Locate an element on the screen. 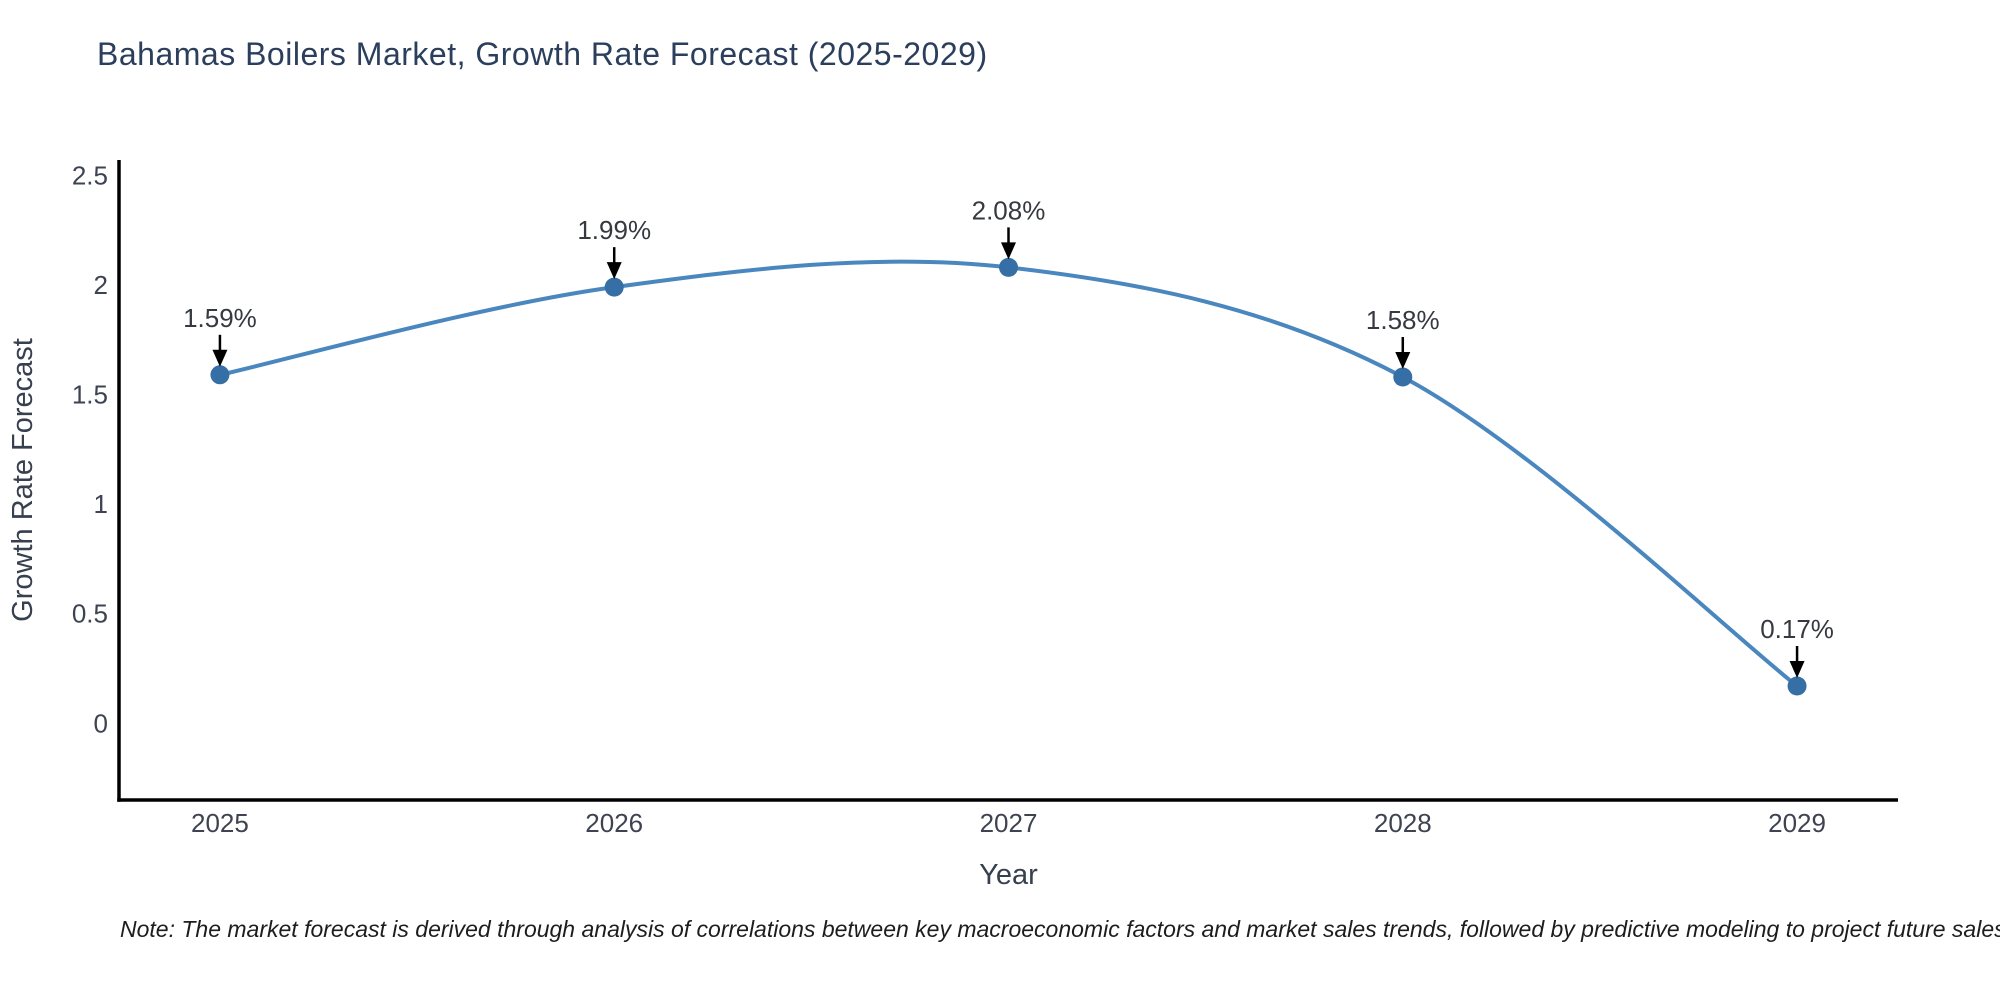  y-tick-label: 1 is located at coordinates (101, 504).